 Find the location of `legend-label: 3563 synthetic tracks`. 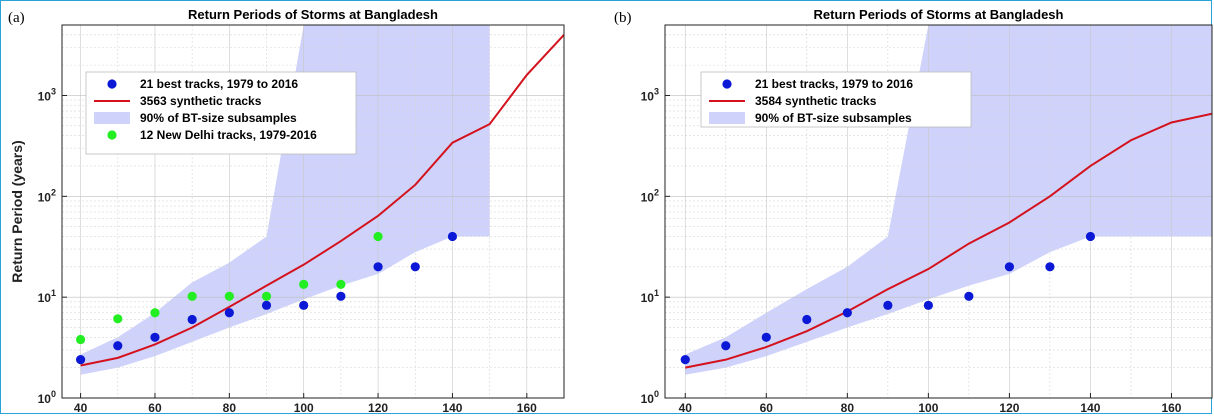

legend-label: 3563 synthetic tracks is located at coordinates (201, 101).